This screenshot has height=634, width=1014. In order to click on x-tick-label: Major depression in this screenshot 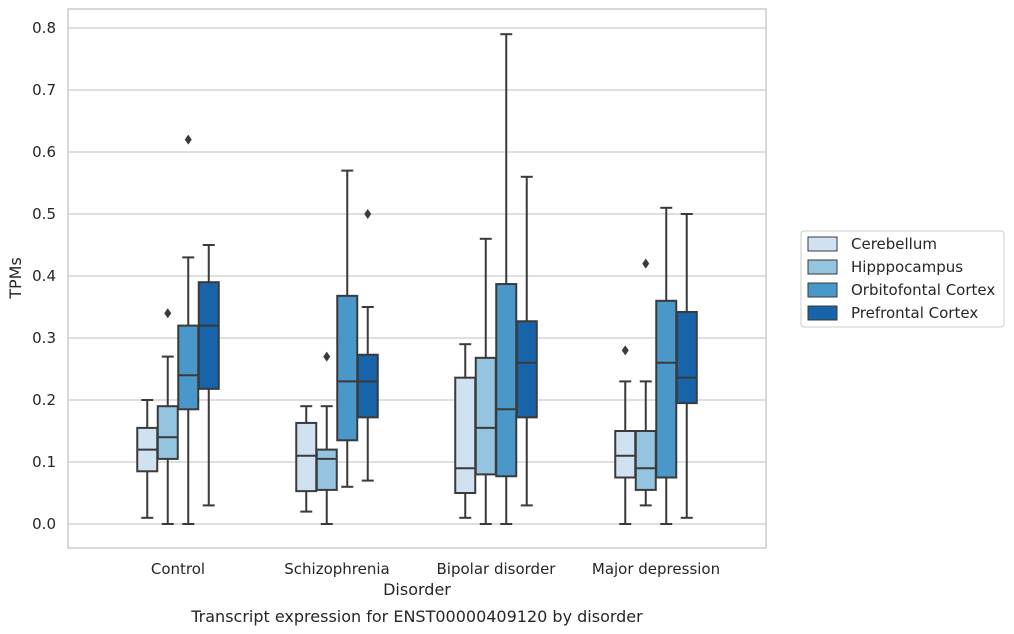, I will do `click(656, 569)`.